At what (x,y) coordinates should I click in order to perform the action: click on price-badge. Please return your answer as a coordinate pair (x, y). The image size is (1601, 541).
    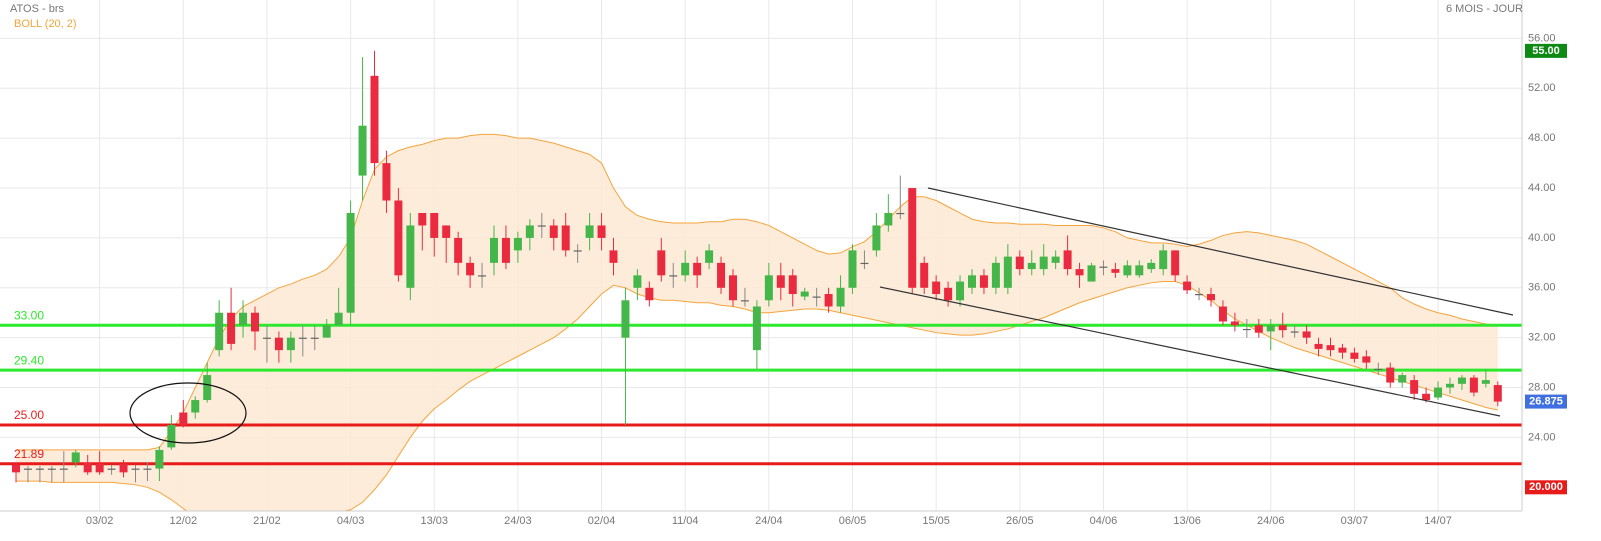
    Looking at the image, I should click on (1546, 401).